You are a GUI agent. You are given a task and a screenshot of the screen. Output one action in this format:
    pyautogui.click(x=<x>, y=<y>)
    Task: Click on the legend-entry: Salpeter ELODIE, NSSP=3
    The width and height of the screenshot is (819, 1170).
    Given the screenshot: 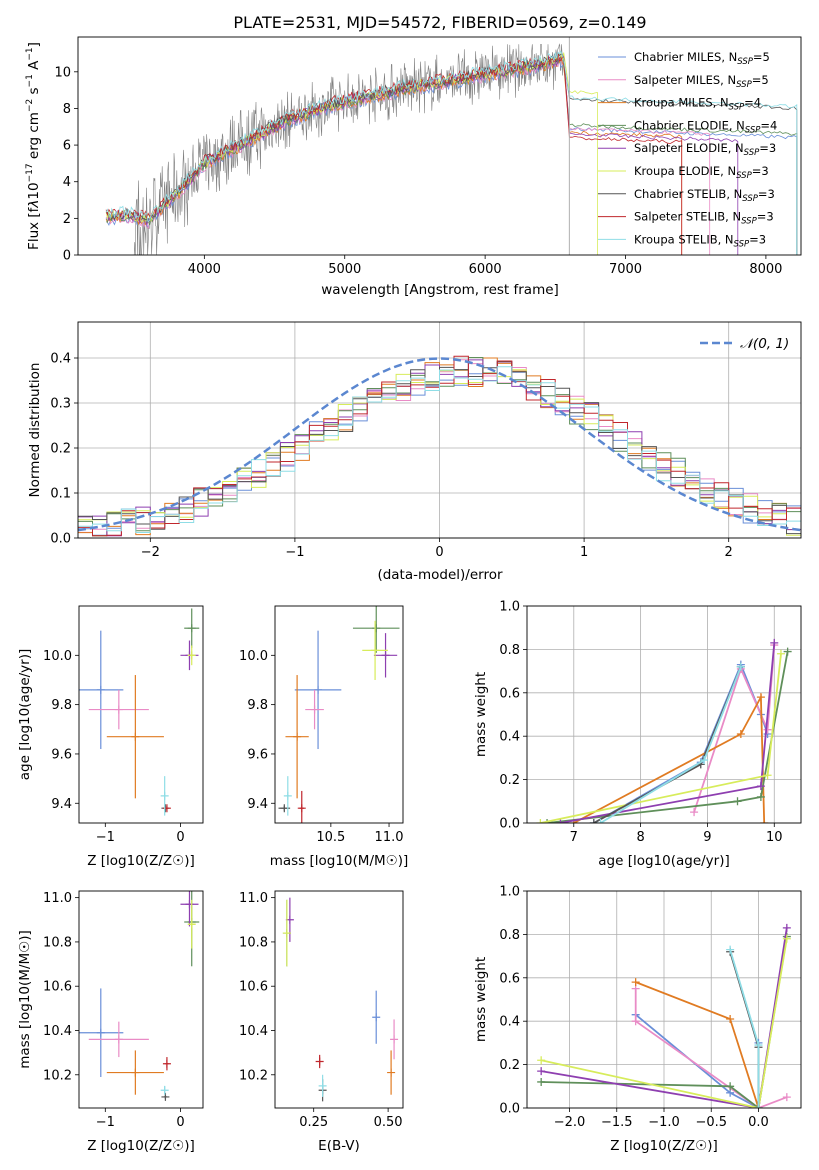 What is the action you would take?
    pyautogui.click(x=705, y=149)
    